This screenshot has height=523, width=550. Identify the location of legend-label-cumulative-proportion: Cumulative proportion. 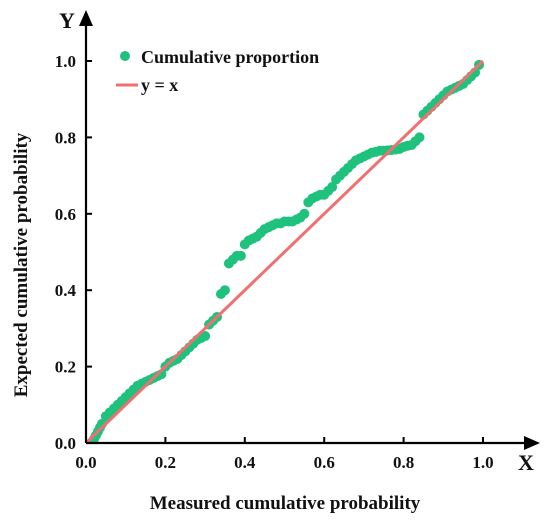
(230, 57).